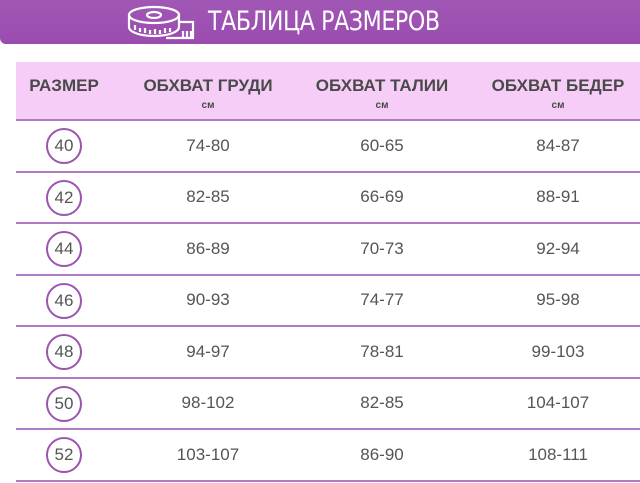 The width and height of the screenshot is (640, 483). What do you see at coordinates (64, 300) in the screenshot?
I see `size-badge: 46` at bounding box center [64, 300].